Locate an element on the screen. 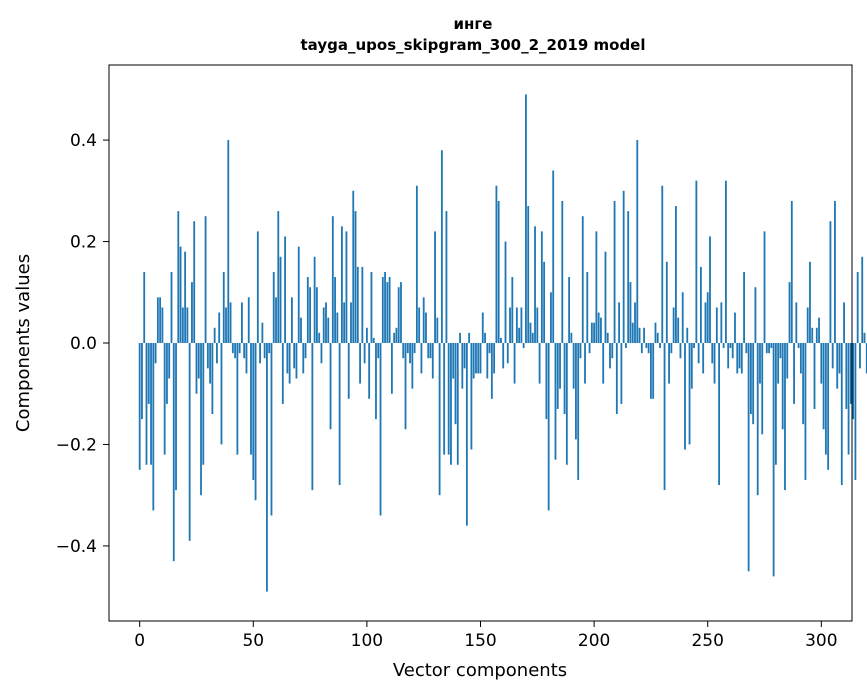 The width and height of the screenshot is (867, 696). x-tick-label: 300 is located at coordinates (821, 641).